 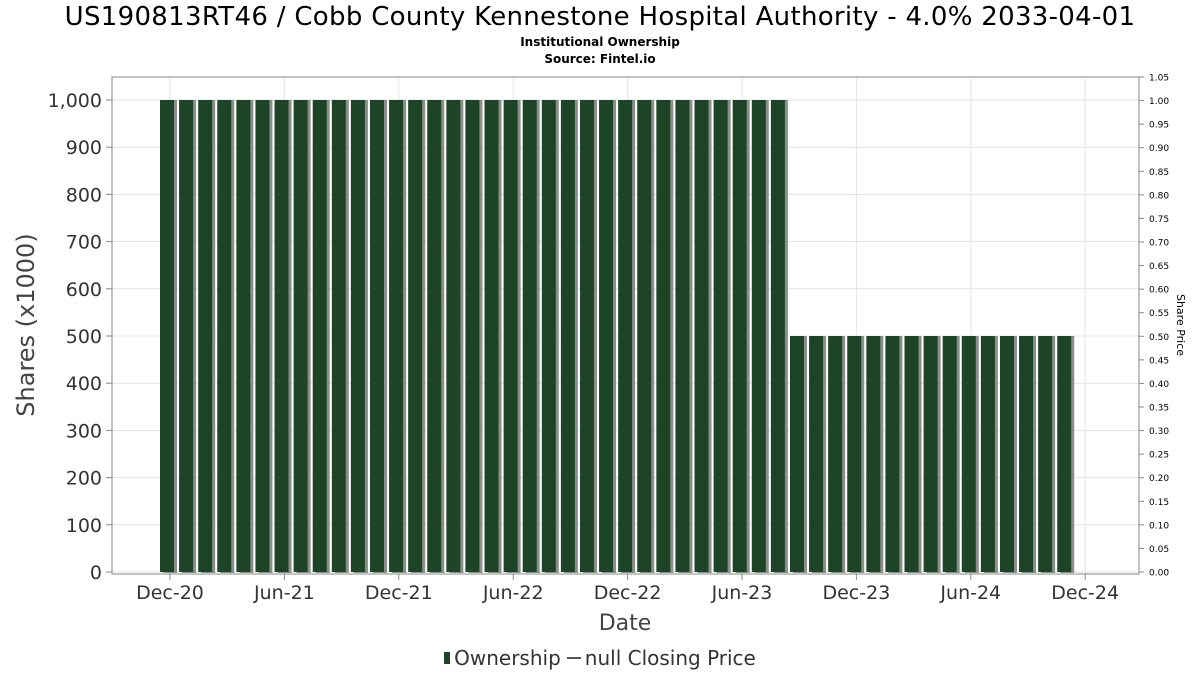 What do you see at coordinates (84, 526) in the screenshot?
I see `y-tick-label: 100` at bounding box center [84, 526].